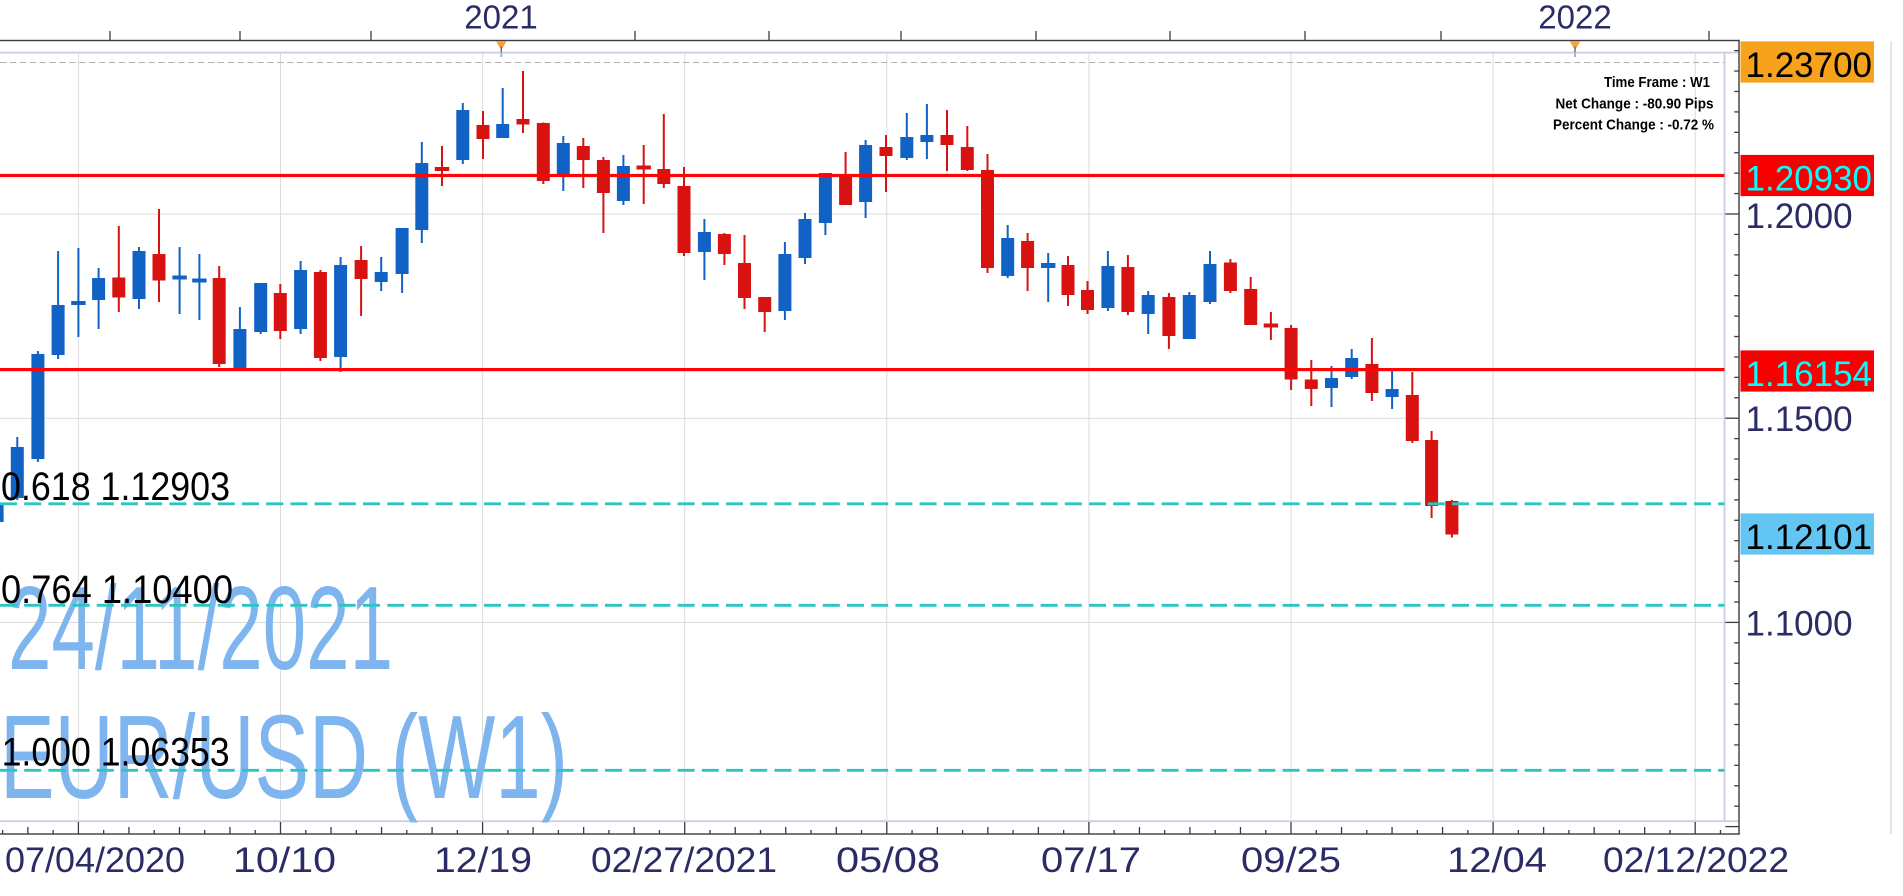 This screenshot has width=1903, height=896. What do you see at coordinates (115, 487) in the screenshot?
I see `svg-text: 0.618 1.12903` at bounding box center [115, 487].